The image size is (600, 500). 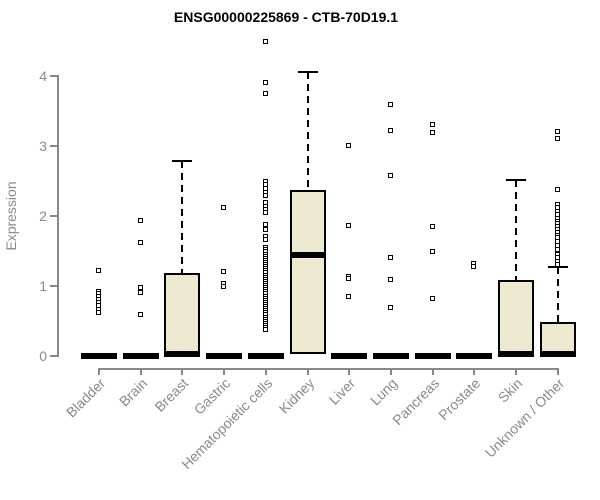 What do you see at coordinates (43, 286) in the screenshot?
I see `y-tick-label: 1` at bounding box center [43, 286].